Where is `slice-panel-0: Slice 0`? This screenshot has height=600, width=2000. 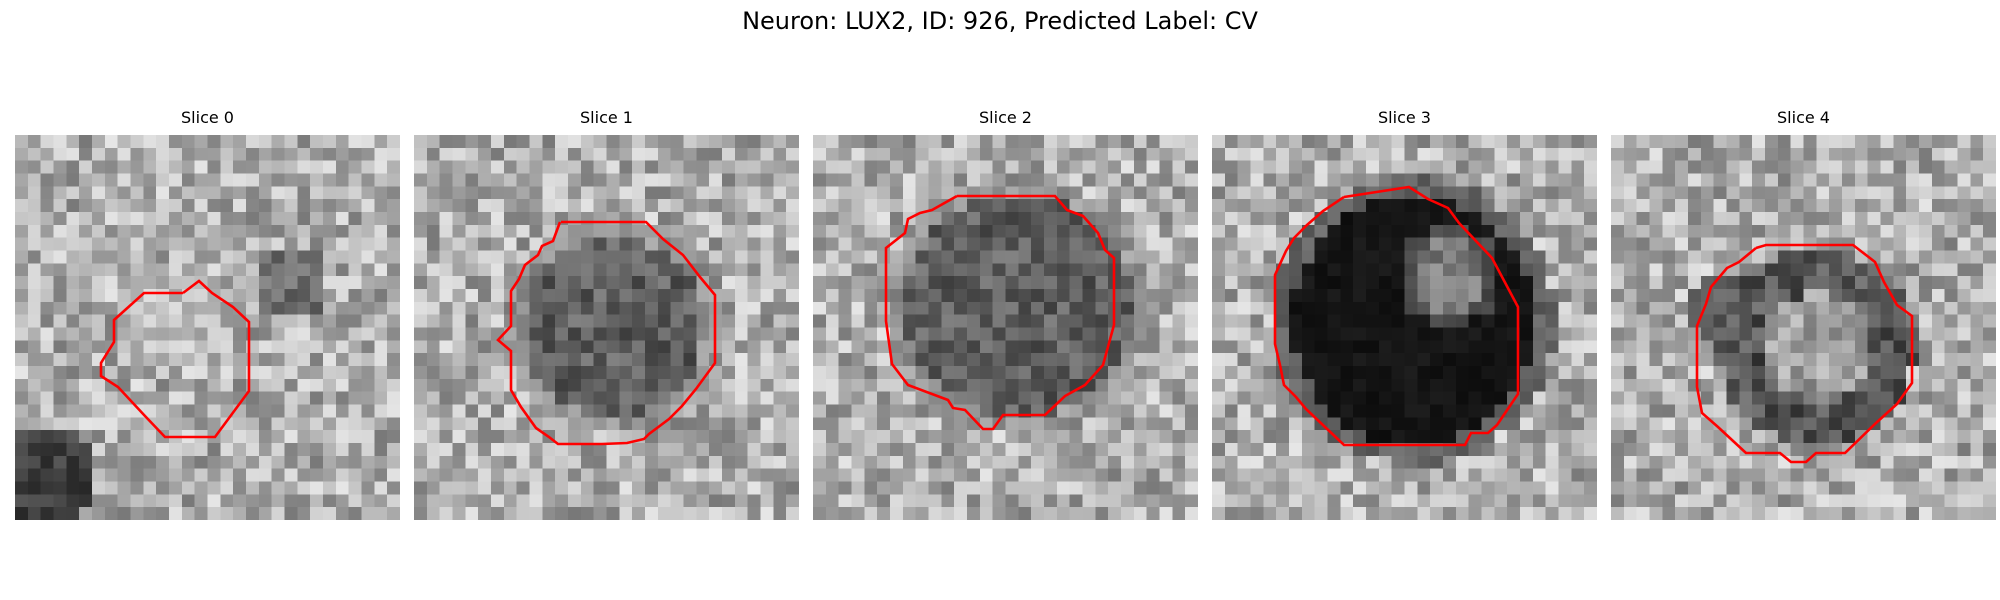
slice-panel-0: Slice 0 is located at coordinates (207, 314).